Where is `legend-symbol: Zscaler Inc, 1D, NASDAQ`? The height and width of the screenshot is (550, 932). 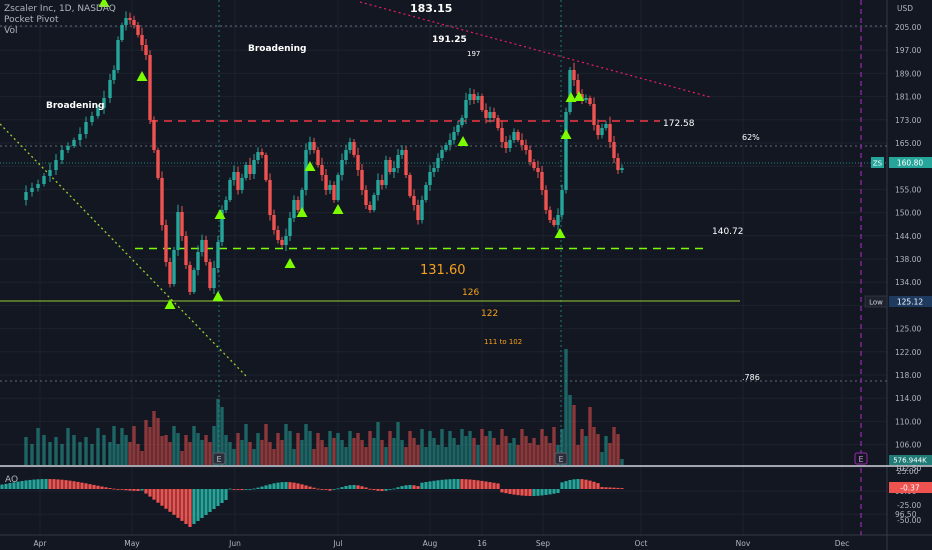
legend-symbol: Zscaler Inc, 1D, NASDAQ is located at coordinates (60, 9).